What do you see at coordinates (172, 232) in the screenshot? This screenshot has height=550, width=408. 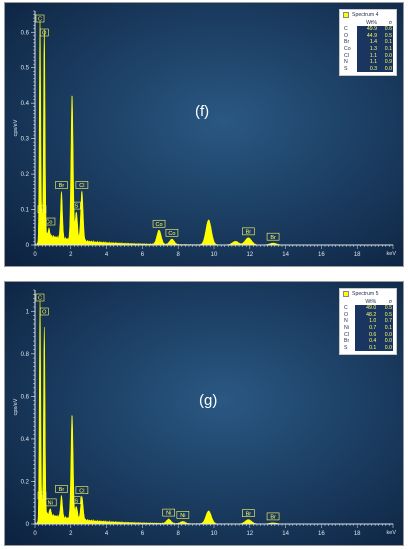 I see `peak-label-co: Co` at bounding box center [172, 232].